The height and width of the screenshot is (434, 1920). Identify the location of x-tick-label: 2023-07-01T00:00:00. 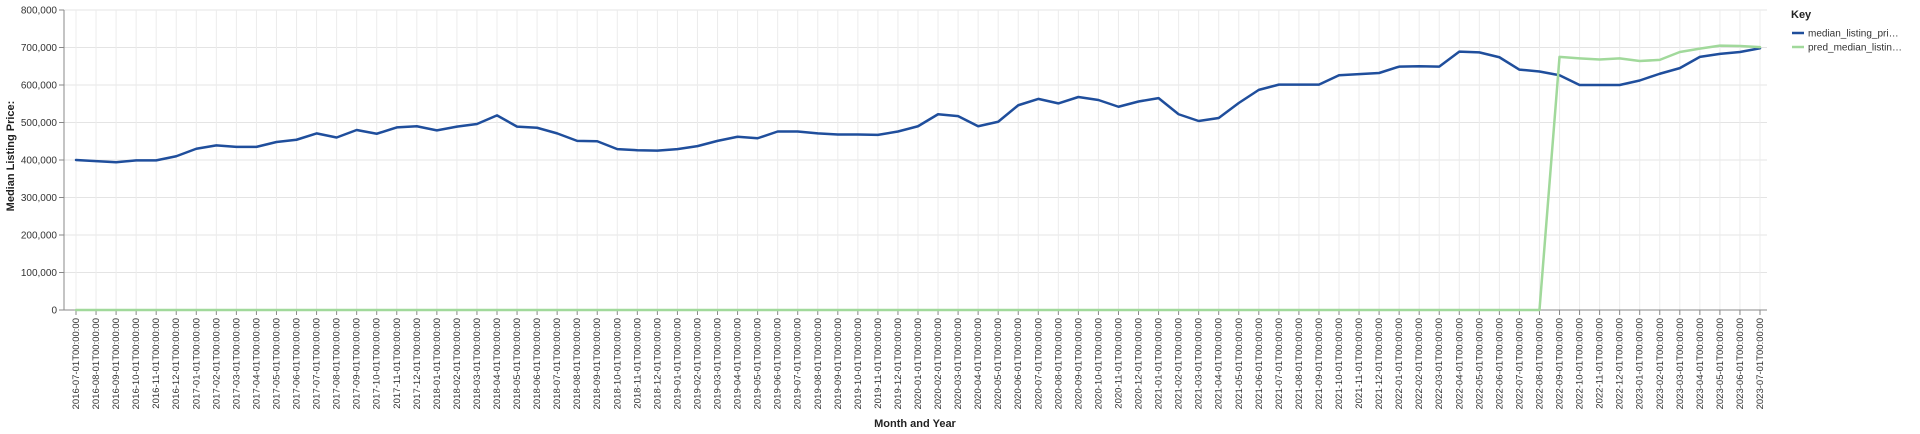
(1760, 363).